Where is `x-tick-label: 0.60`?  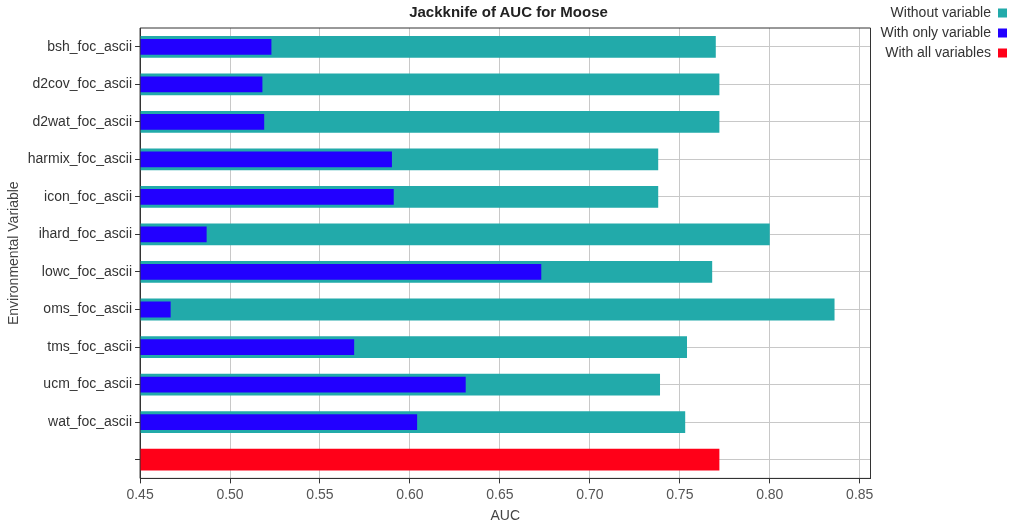
x-tick-label: 0.60 is located at coordinates (410, 493).